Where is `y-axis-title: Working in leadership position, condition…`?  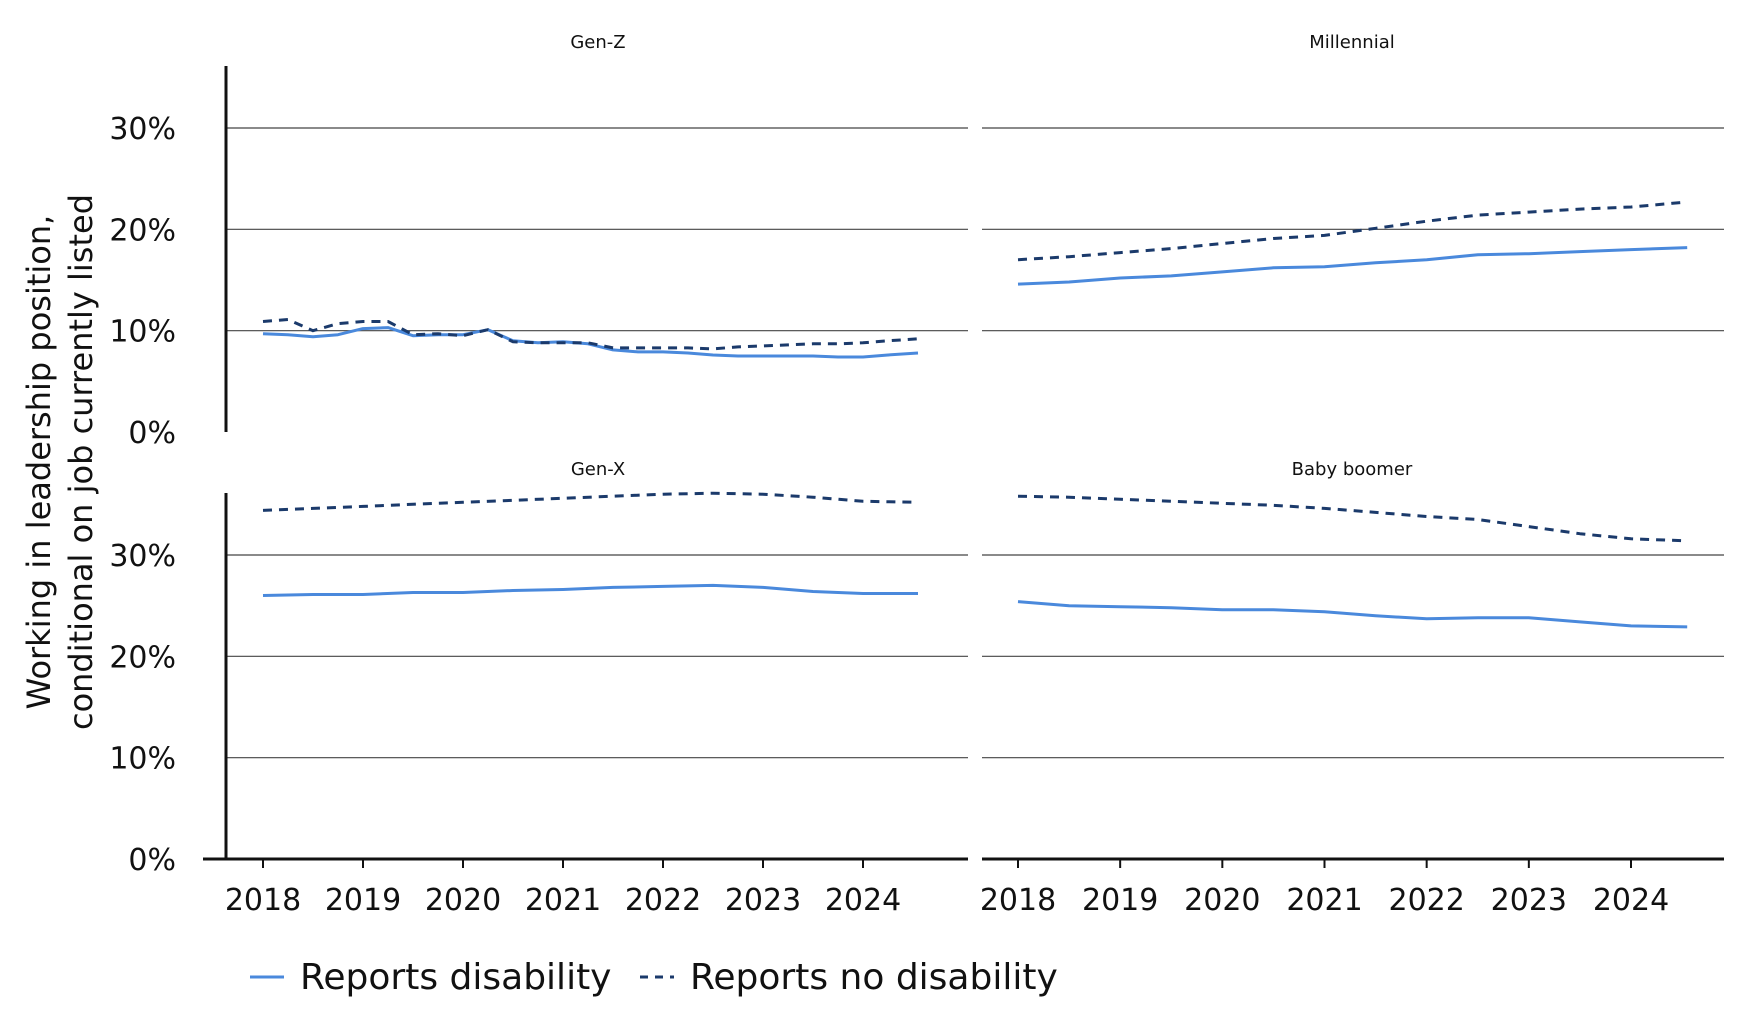
y-axis-title: Working in leadership position, condition… is located at coordinates (60, 462).